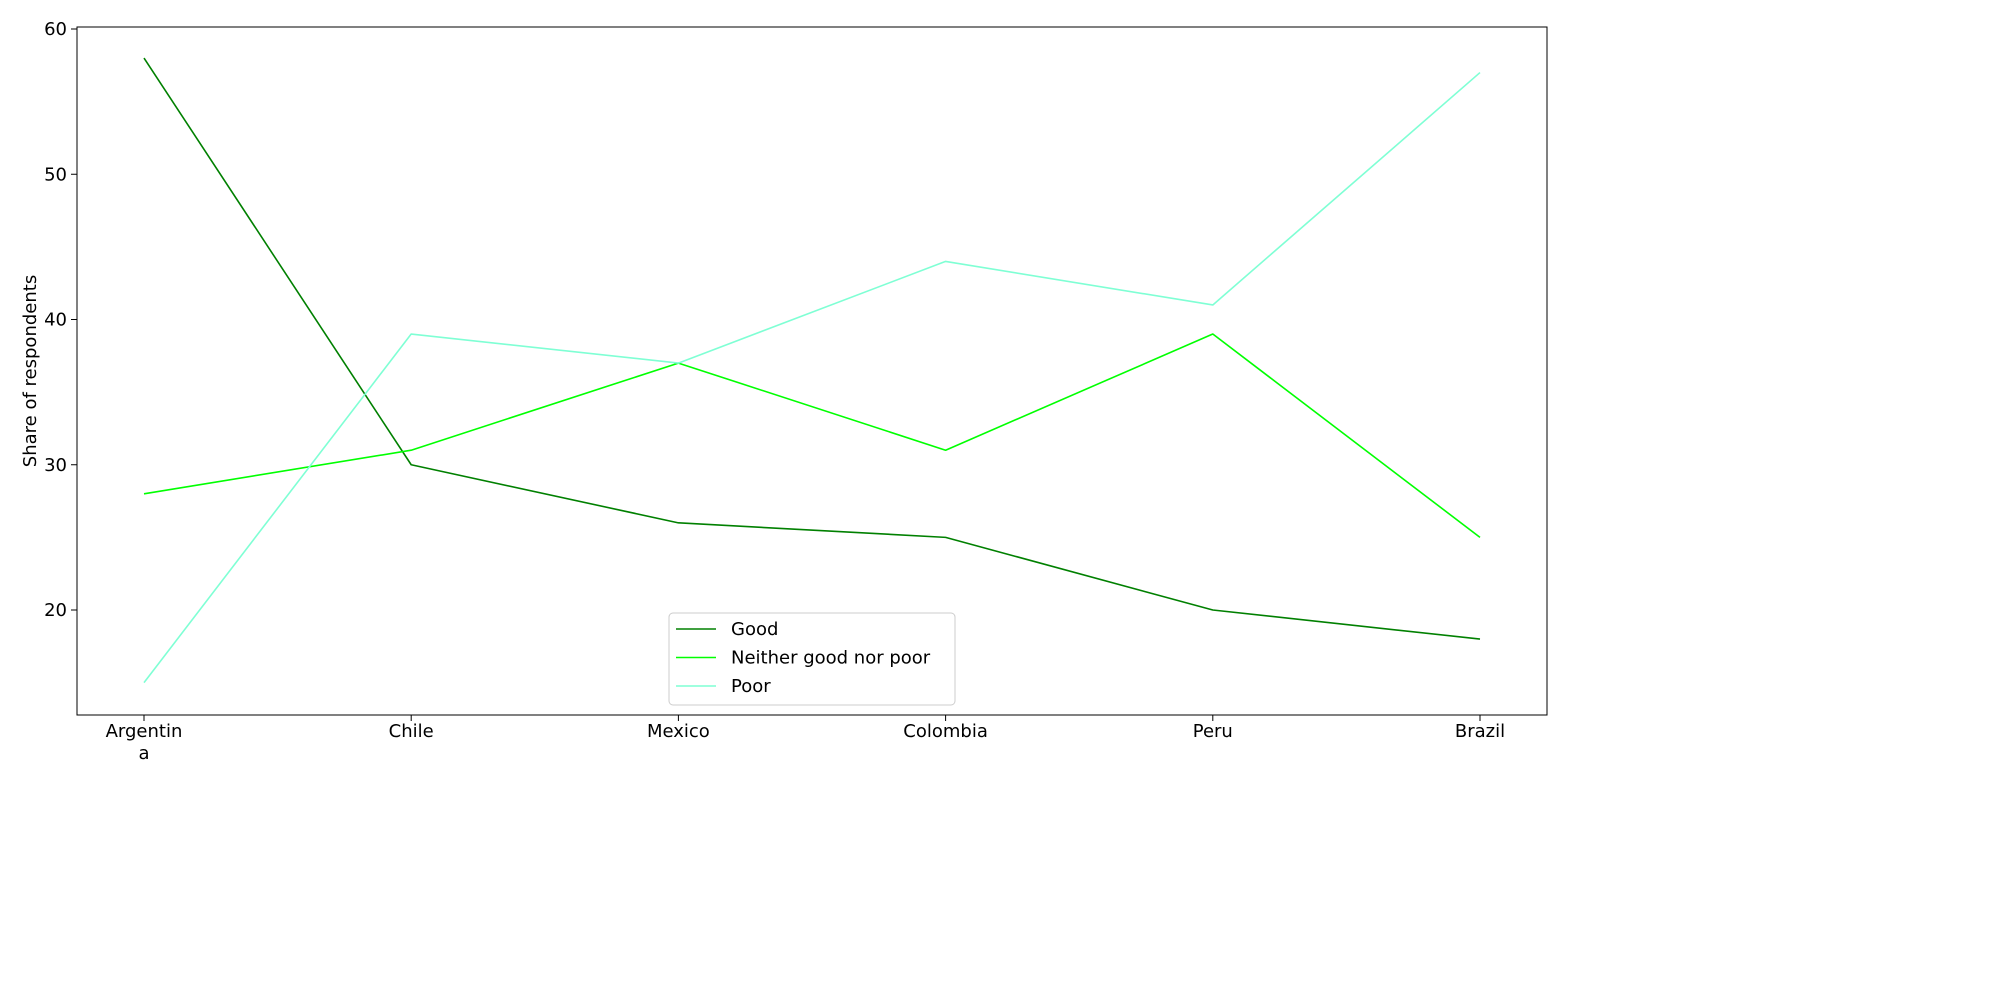 The width and height of the screenshot is (2000, 1000). Describe the element at coordinates (812, 436) in the screenshot. I see `series-line` at that location.